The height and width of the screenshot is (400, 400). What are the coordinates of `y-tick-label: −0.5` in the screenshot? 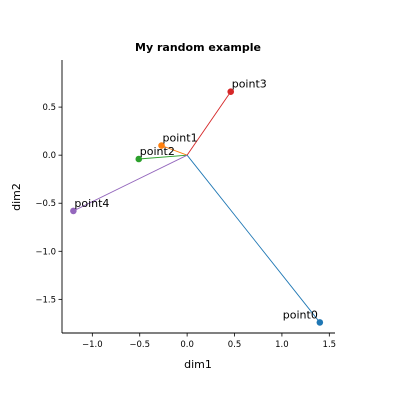 It's located at (45, 204).